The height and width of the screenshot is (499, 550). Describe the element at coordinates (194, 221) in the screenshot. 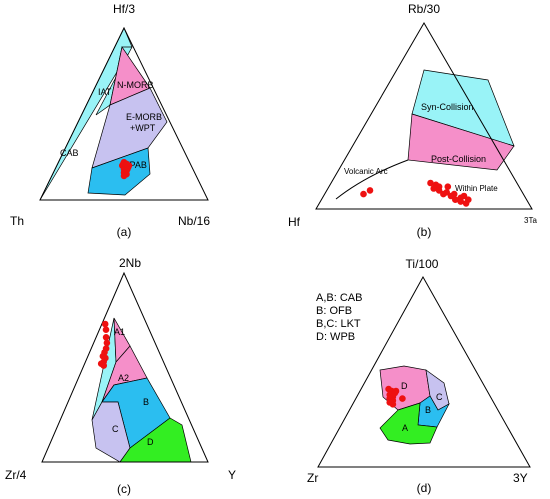

I see `vertex-right-label: Nb/16` at that location.